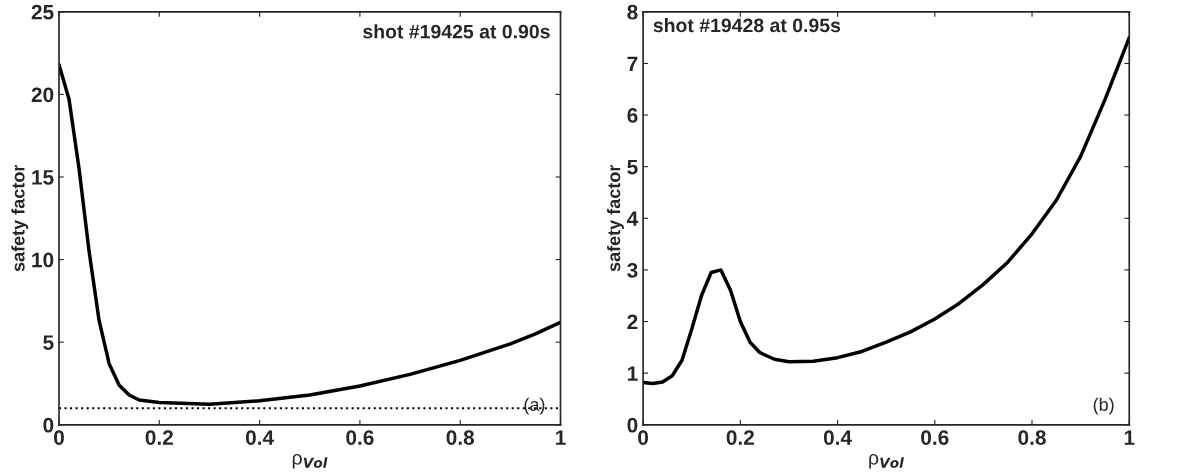 The width and height of the screenshot is (1180, 472). What do you see at coordinates (42, 12) in the screenshot?
I see `y-tick-label: 25` at bounding box center [42, 12].